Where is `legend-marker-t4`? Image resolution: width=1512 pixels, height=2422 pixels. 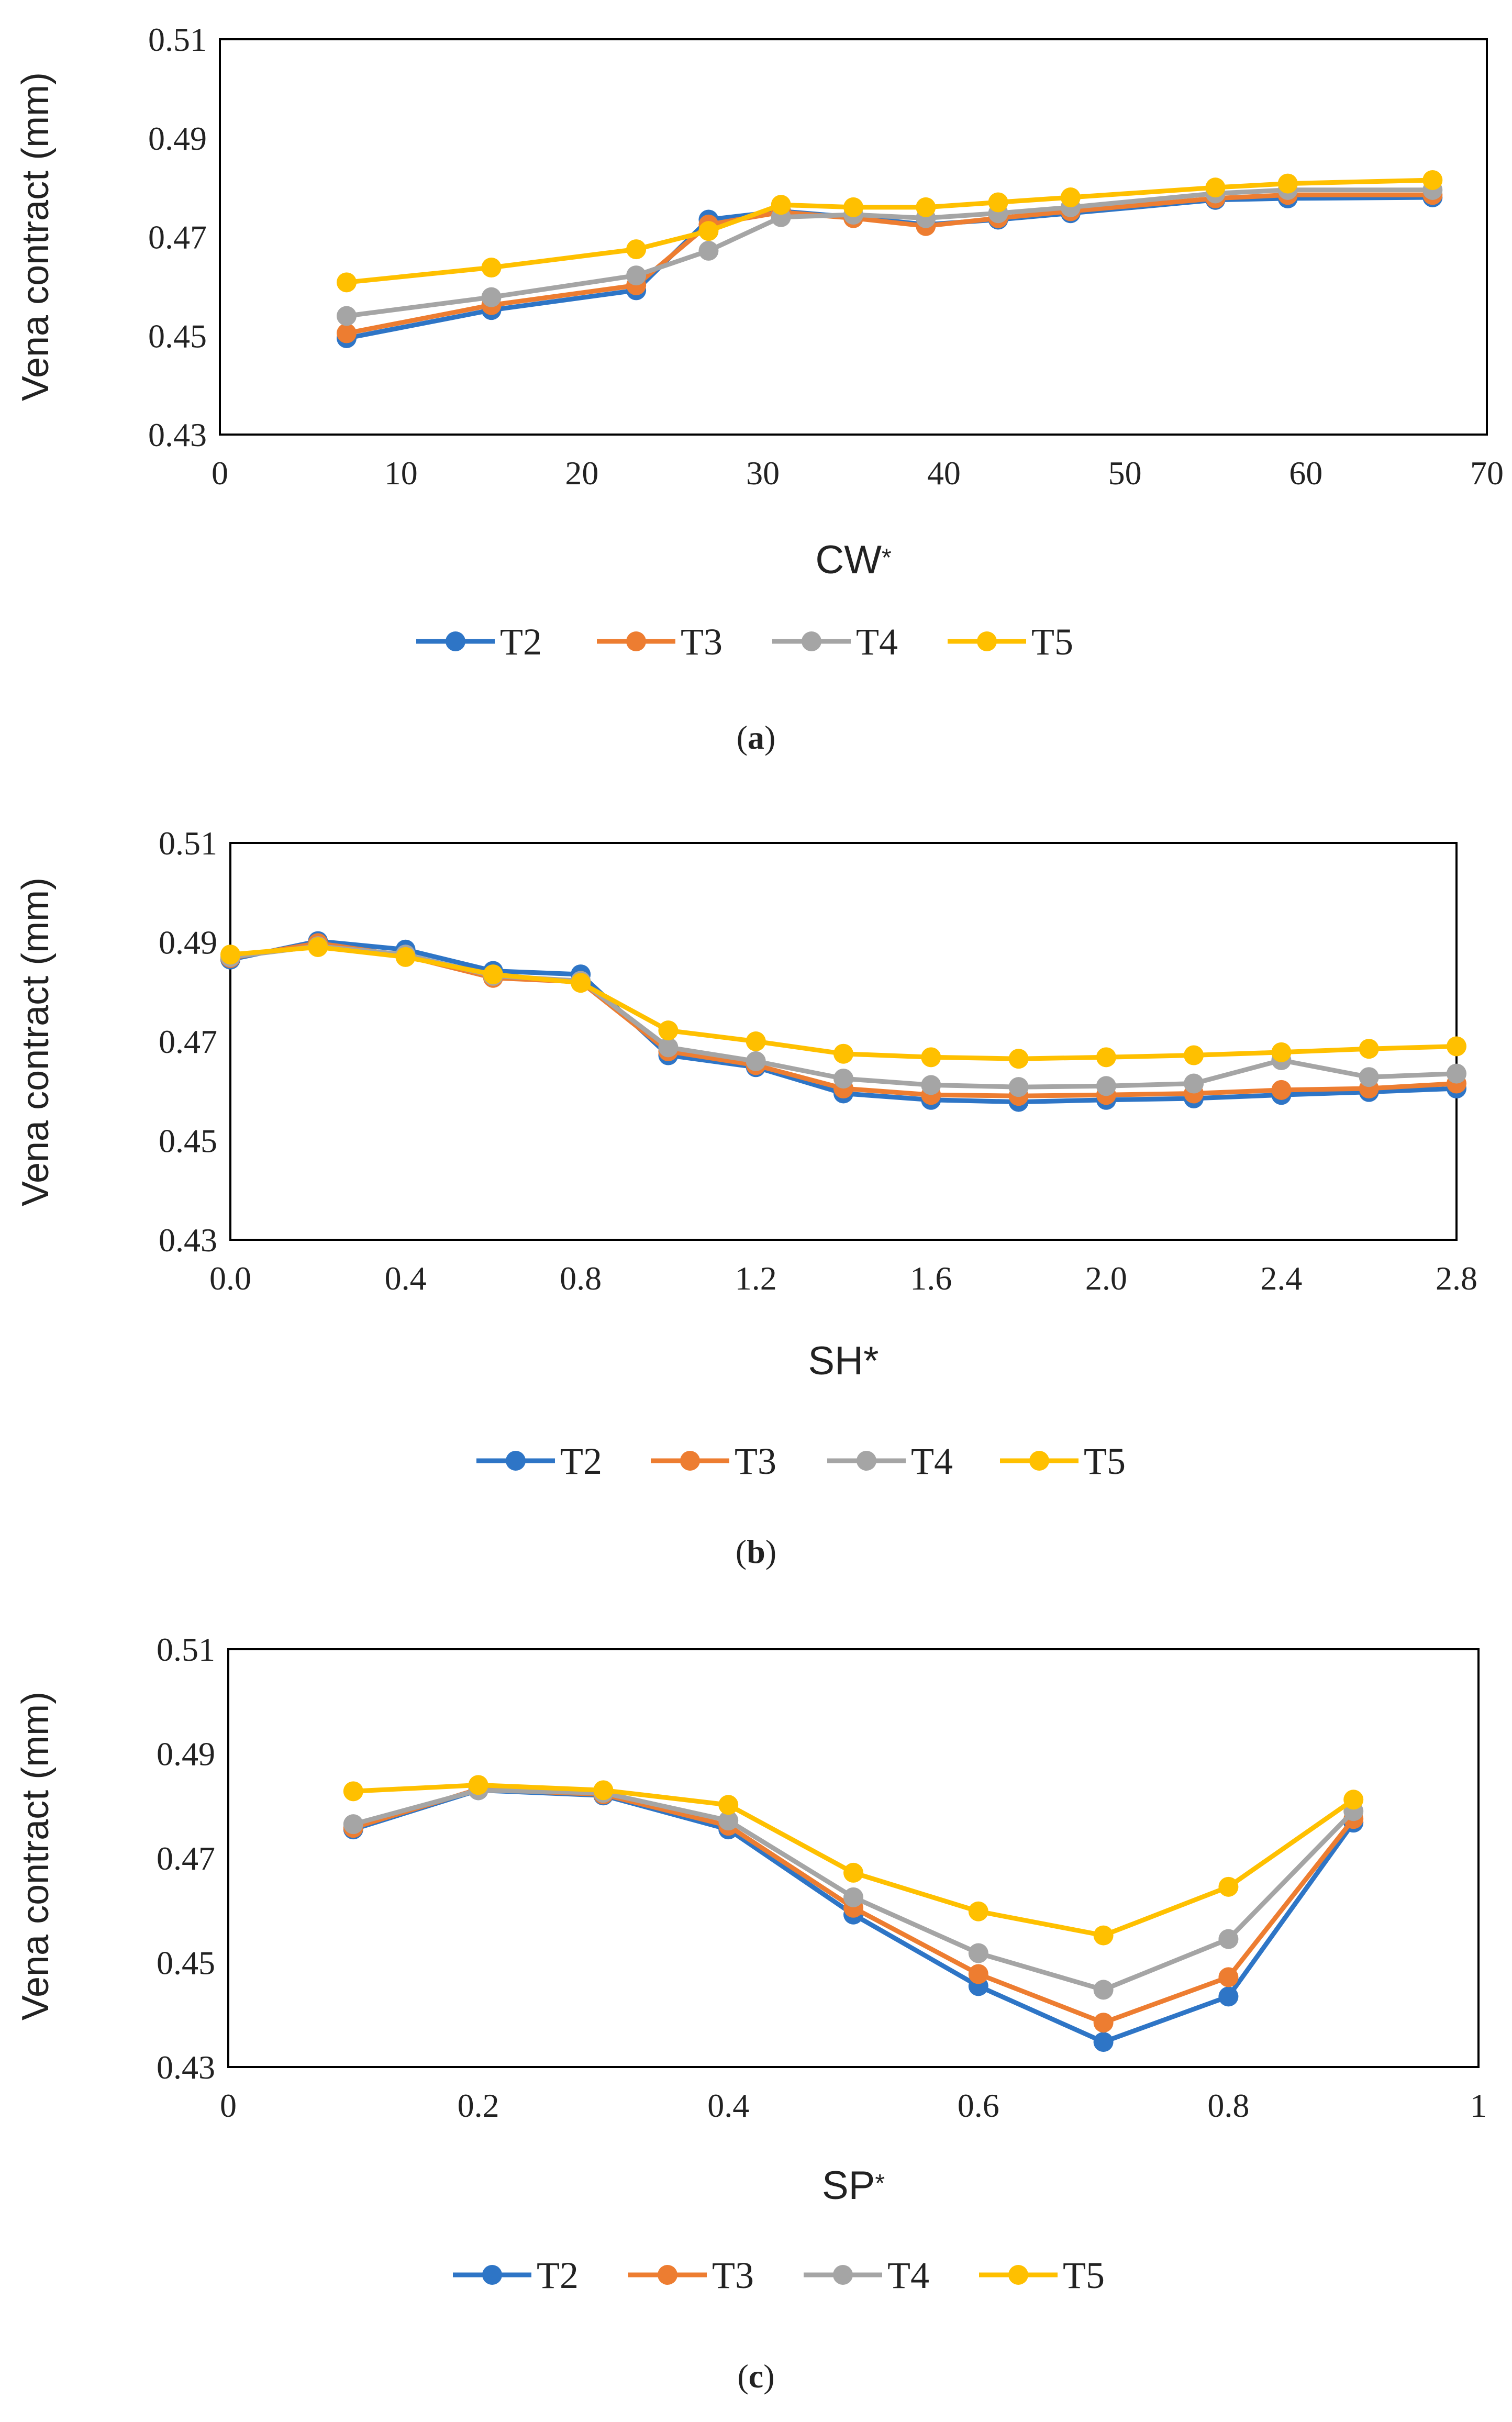 legend-marker-t4 is located at coordinates (866, 1461).